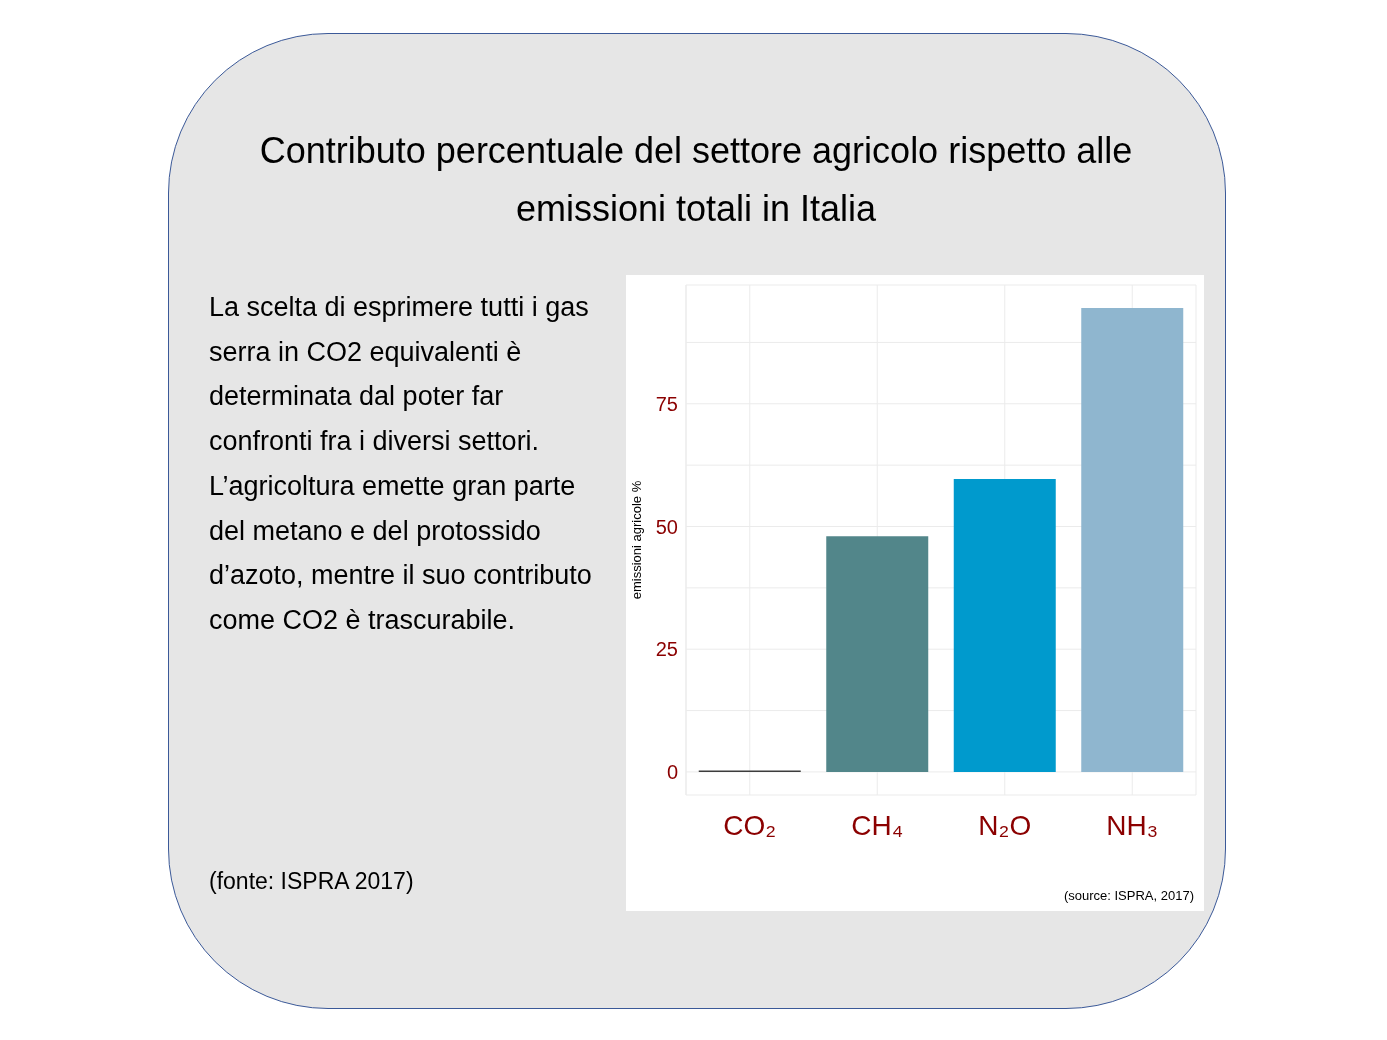 The width and height of the screenshot is (1387, 1040). I want to click on x-tick-label: NH₃, so click(1132, 825).